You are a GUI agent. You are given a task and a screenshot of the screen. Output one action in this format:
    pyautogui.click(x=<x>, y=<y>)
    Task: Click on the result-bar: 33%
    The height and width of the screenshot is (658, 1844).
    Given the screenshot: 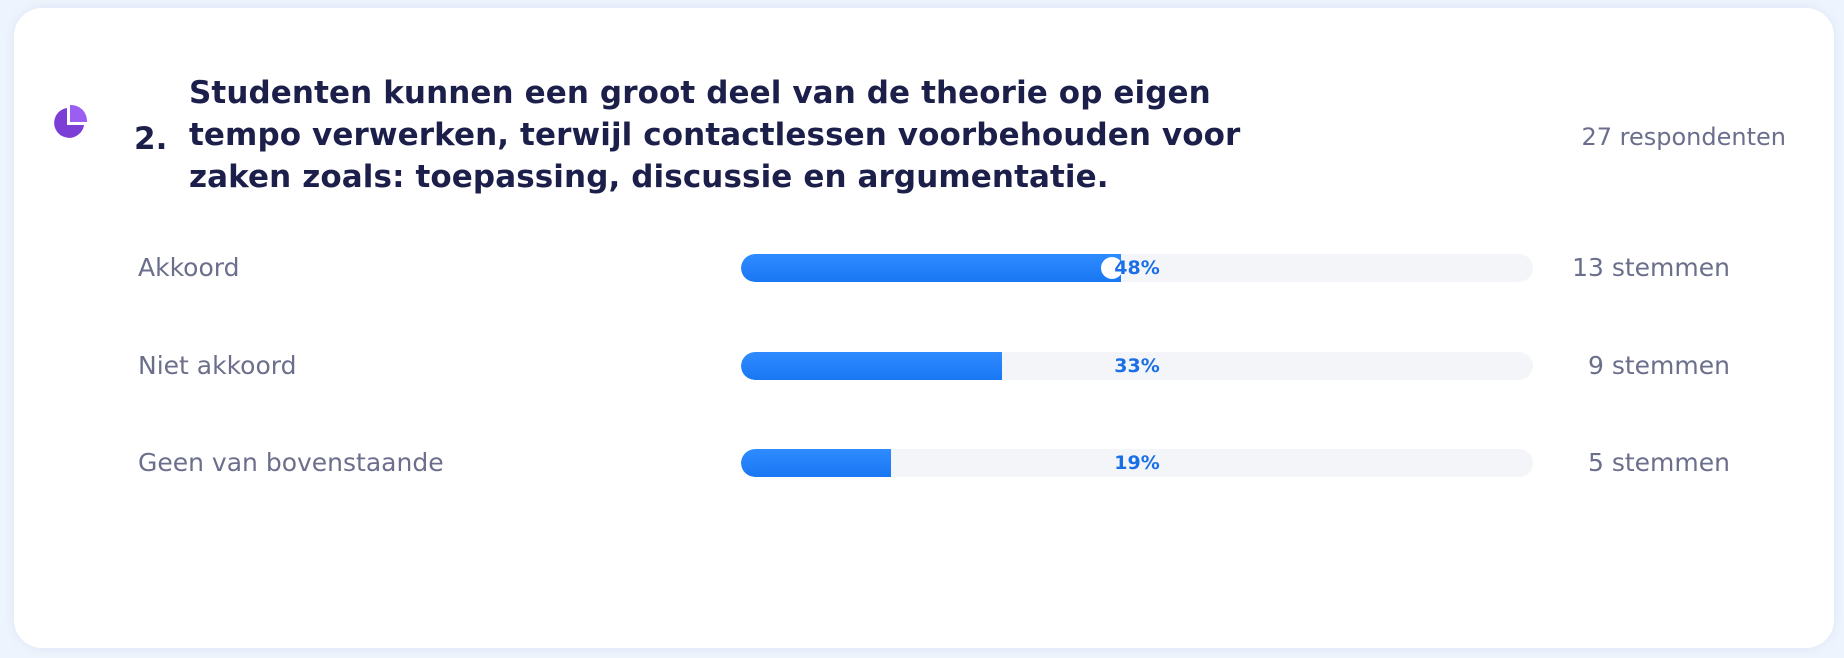 What is the action you would take?
    pyautogui.click(x=1137, y=366)
    